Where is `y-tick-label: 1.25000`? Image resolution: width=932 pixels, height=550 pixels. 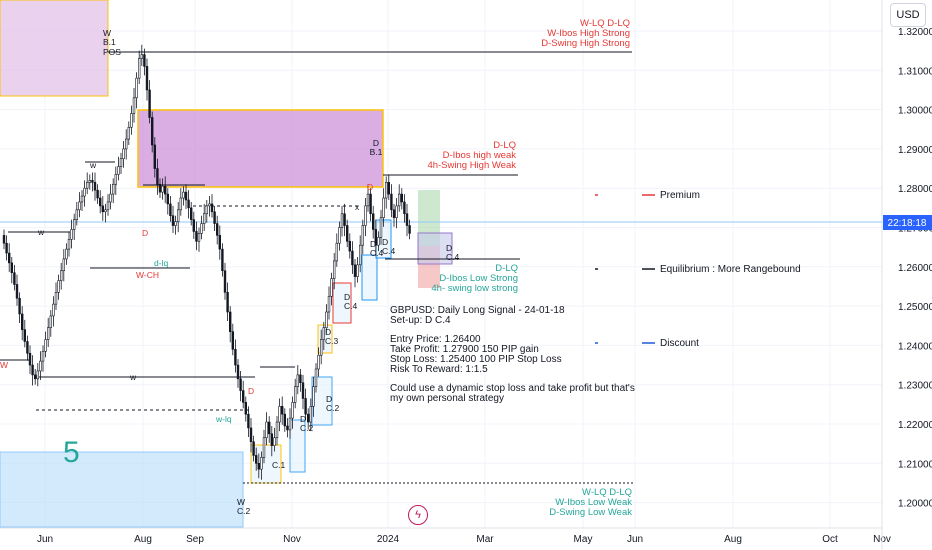
y-tick-label: 1.25000 is located at coordinates (915, 307).